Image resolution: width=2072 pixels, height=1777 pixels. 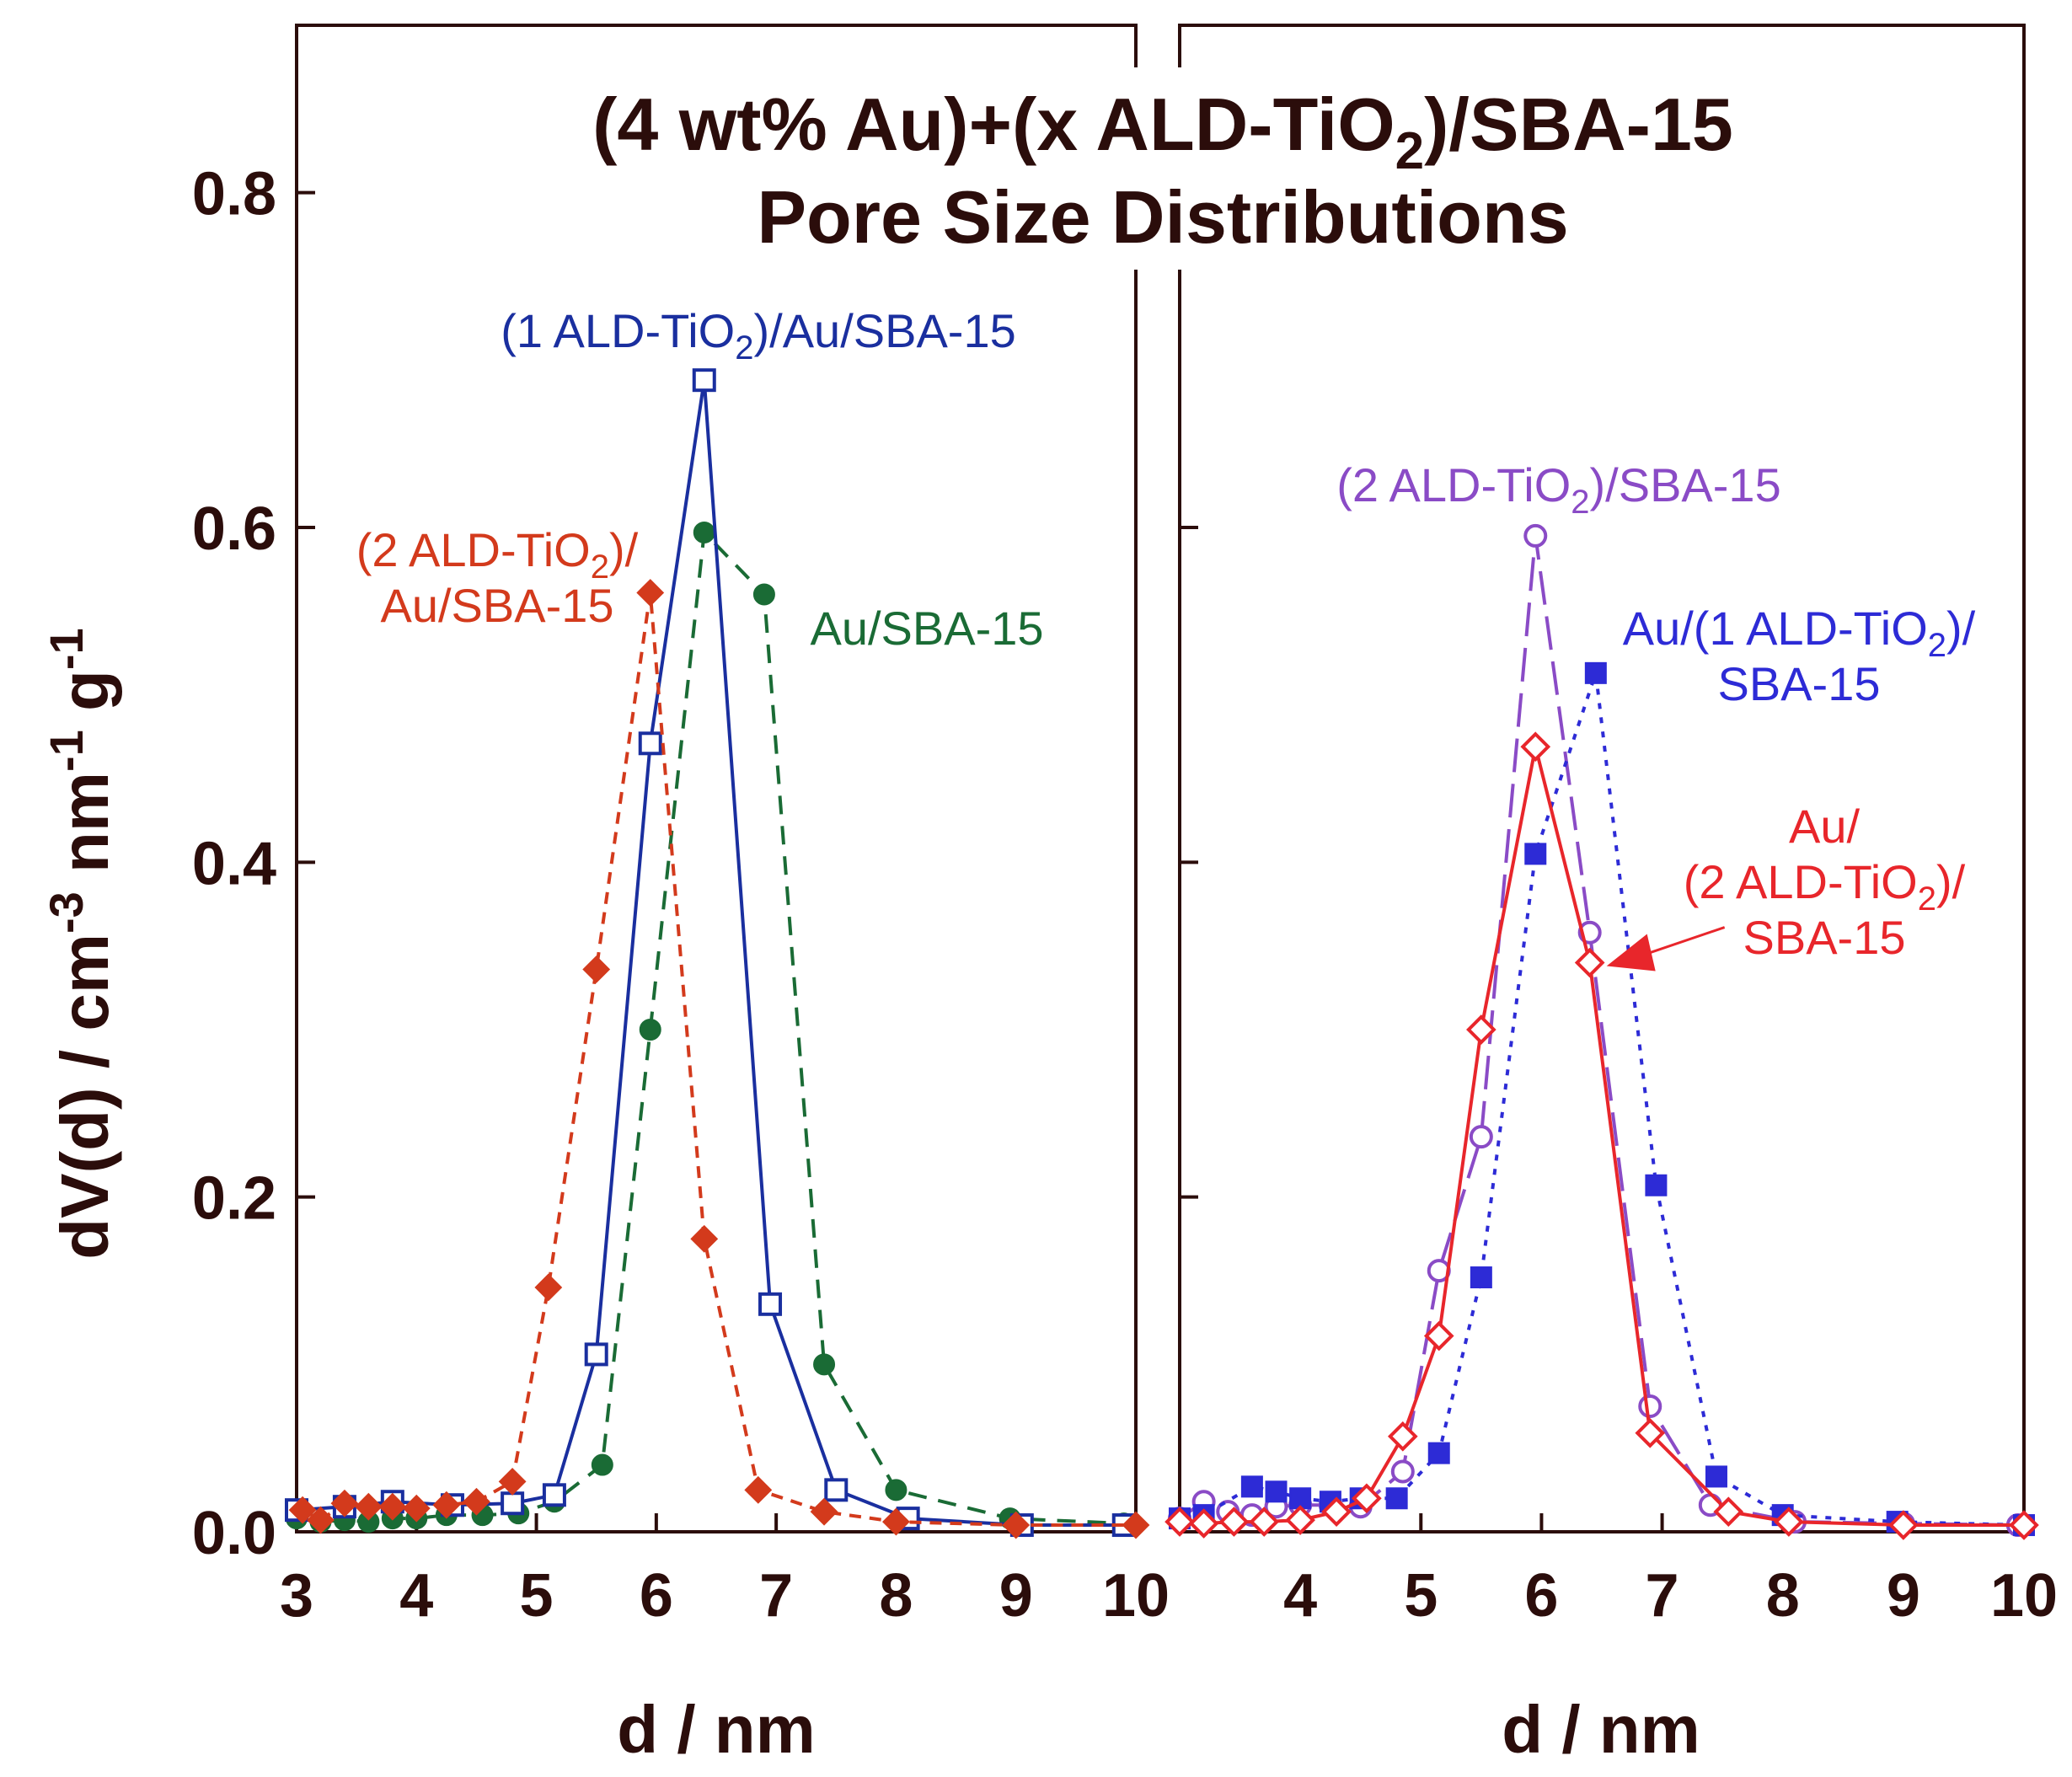 I want to click on left-x-tick-label: 9, so click(x=1016, y=1596).